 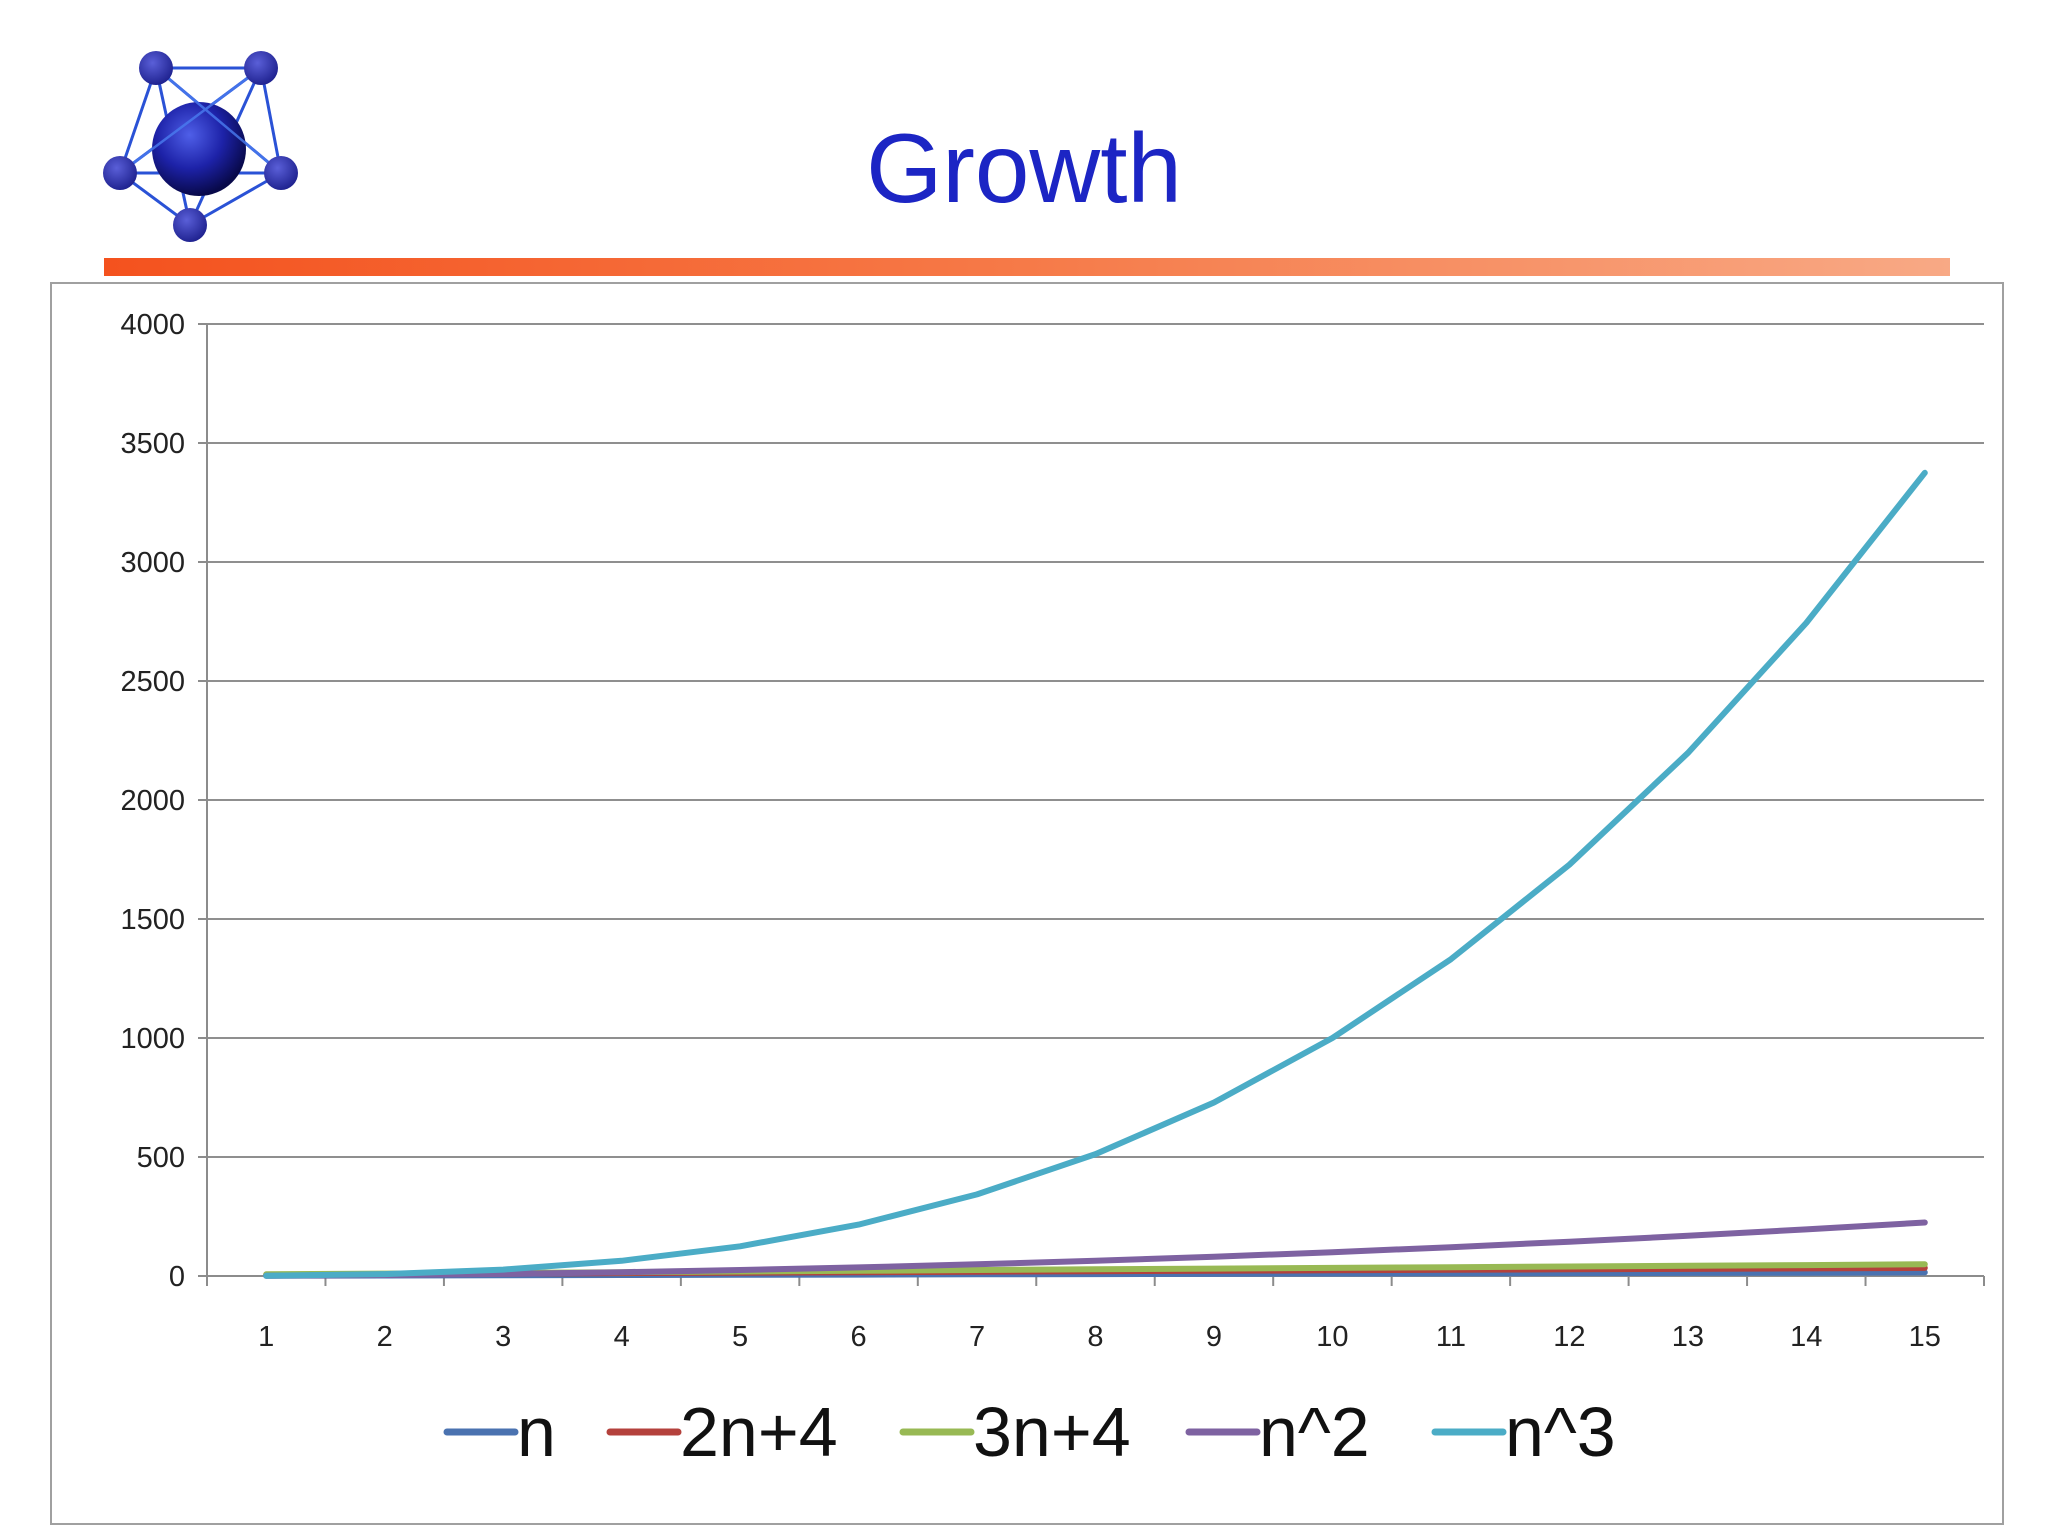 What do you see at coordinates (1095, 1337) in the screenshot?
I see `x-tick-label: 8` at bounding box center [1095, 1337].